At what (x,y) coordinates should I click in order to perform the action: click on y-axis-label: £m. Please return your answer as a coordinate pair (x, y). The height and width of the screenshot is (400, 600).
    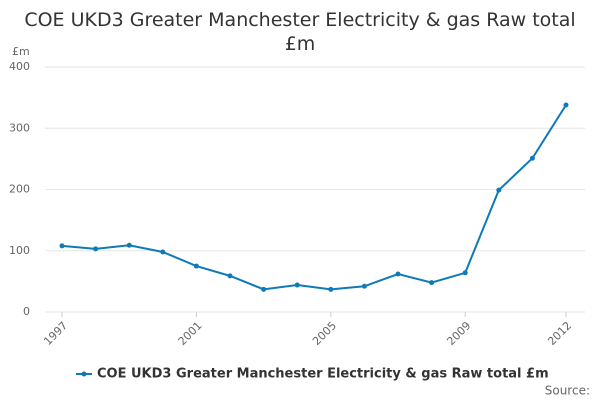
    Looking at the image, I should click on (21, 51).